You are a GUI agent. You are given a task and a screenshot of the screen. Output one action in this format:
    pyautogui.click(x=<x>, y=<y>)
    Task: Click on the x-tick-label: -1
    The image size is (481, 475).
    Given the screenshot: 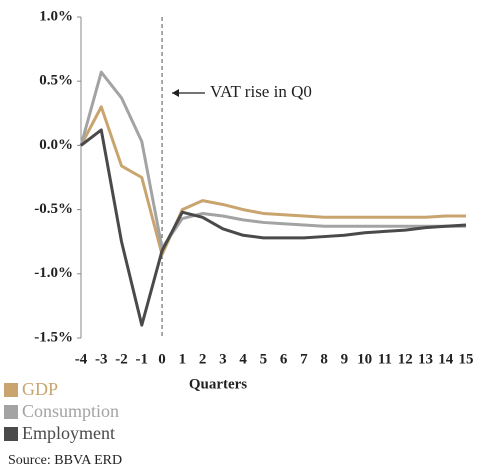 What is the action you would take?
    pyautogui.click(x=142, y=359)
    